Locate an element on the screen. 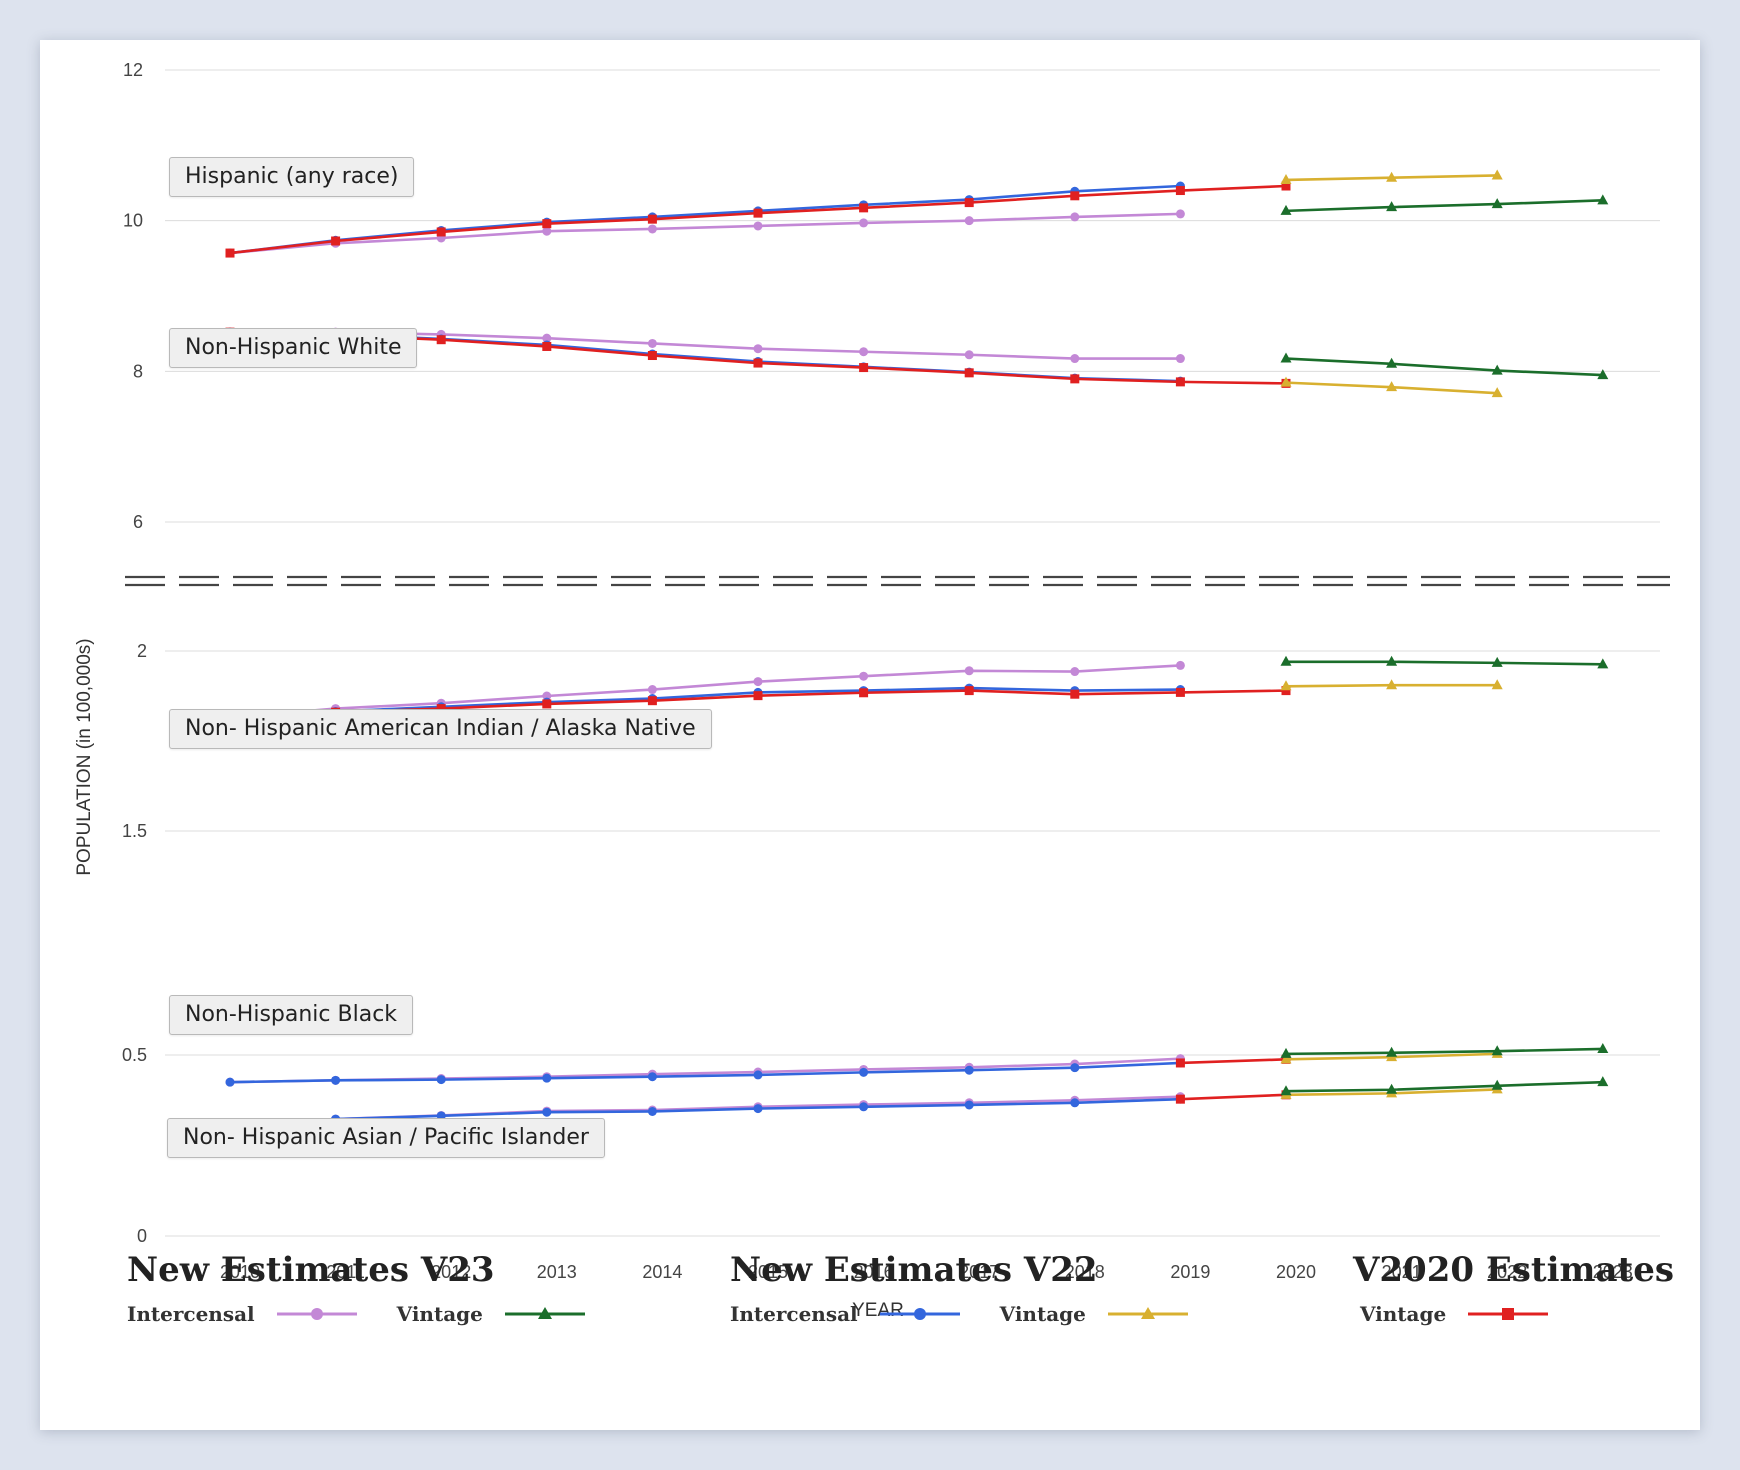  x-axis-title: YEAR is located at coordinates (878, 1310).